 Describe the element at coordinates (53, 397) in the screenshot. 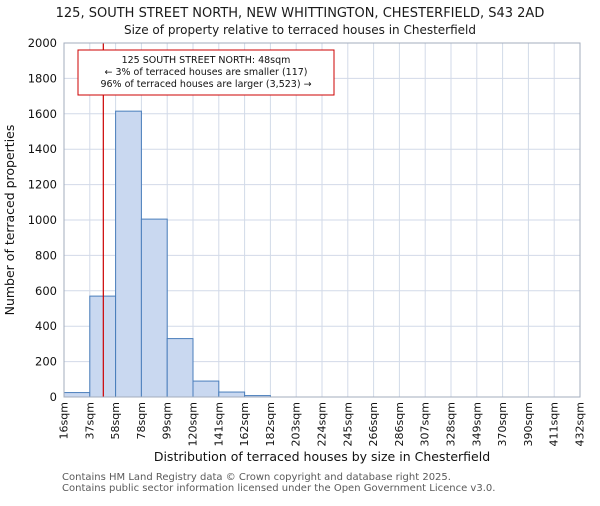

I see `y-tick-label: 0` at that location.